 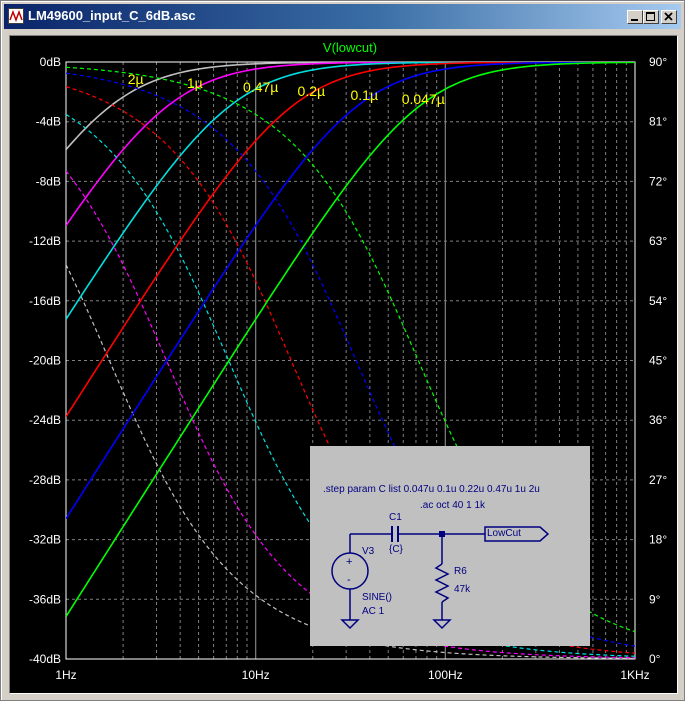 What do you see at coordinates (658, 122) in the screenshot?
I see `y-right-tick-label: 81°` at bounding box center [658, 122].